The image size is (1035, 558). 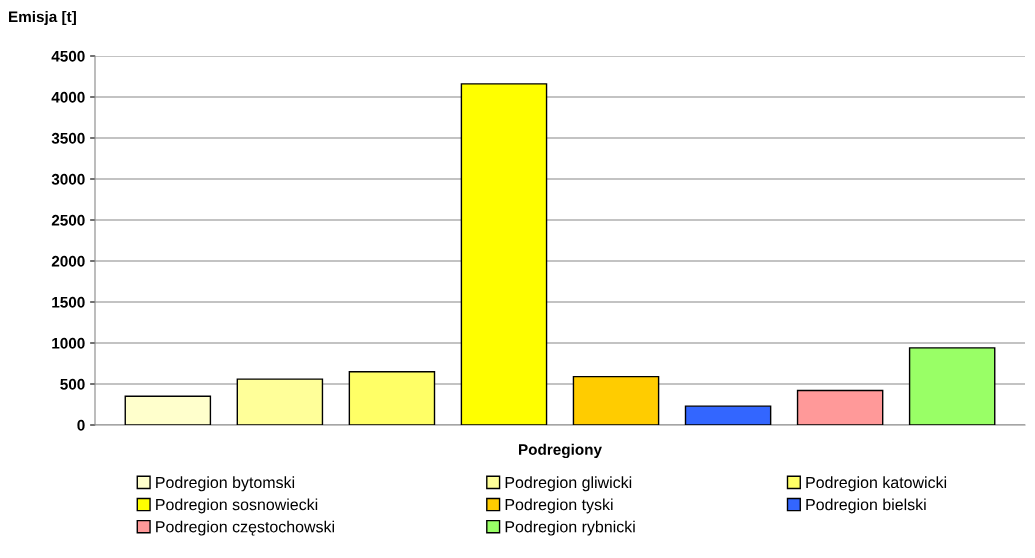 What do you see at coordinates (68, 220) in the screenshot?
I see `y-tick-label: 2500` at bounding box center [68, 220].